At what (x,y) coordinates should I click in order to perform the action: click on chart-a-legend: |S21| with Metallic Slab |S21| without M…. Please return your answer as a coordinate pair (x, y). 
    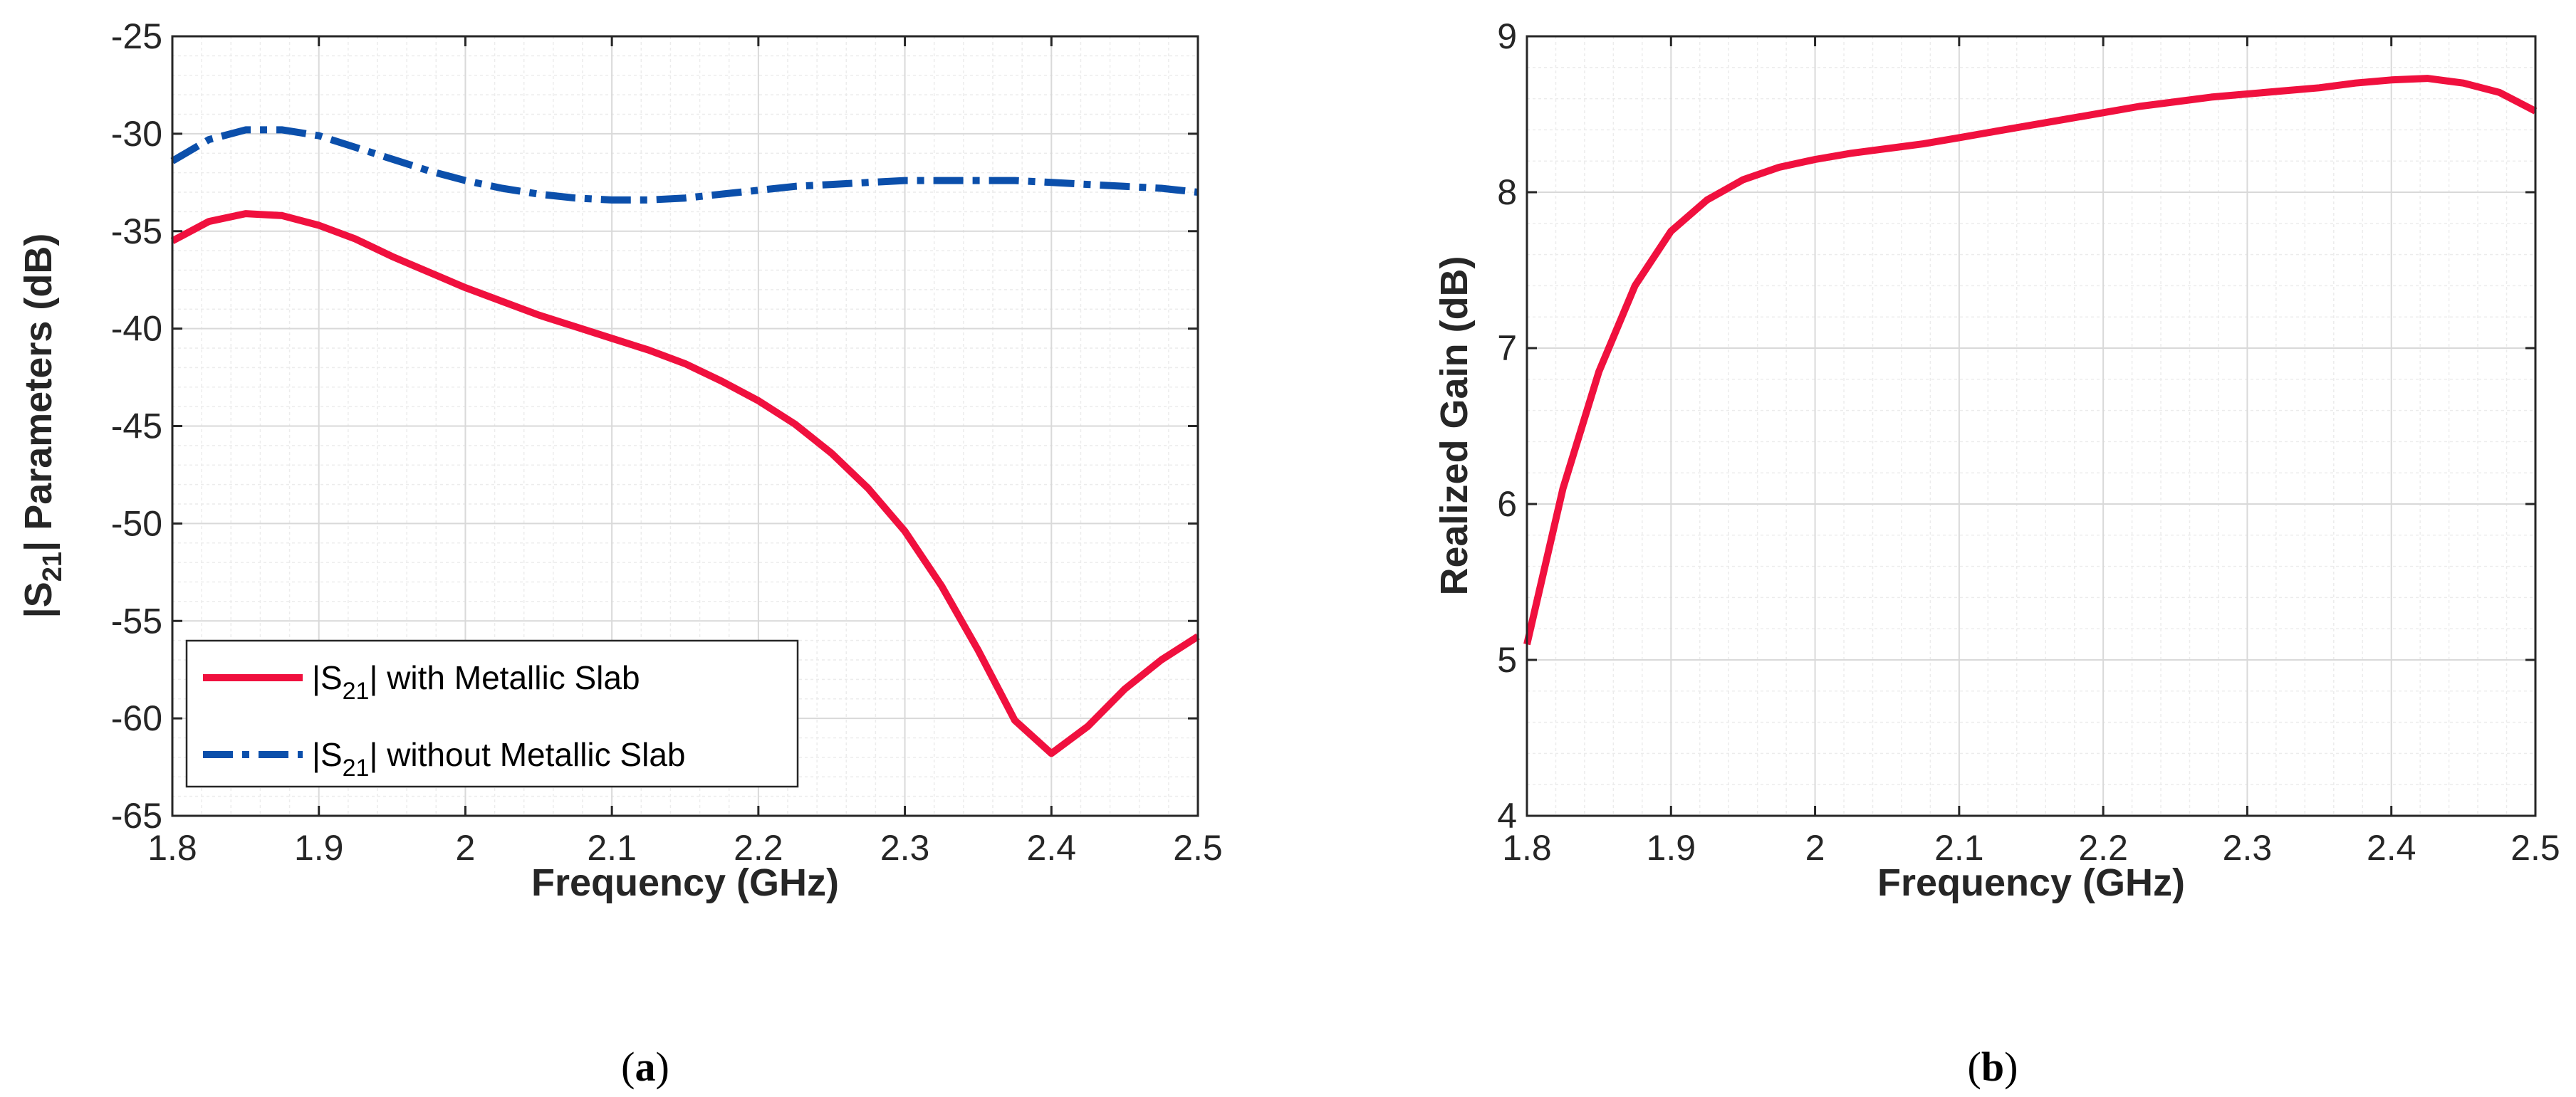
    Looking at the image, I should click on (492, 713).